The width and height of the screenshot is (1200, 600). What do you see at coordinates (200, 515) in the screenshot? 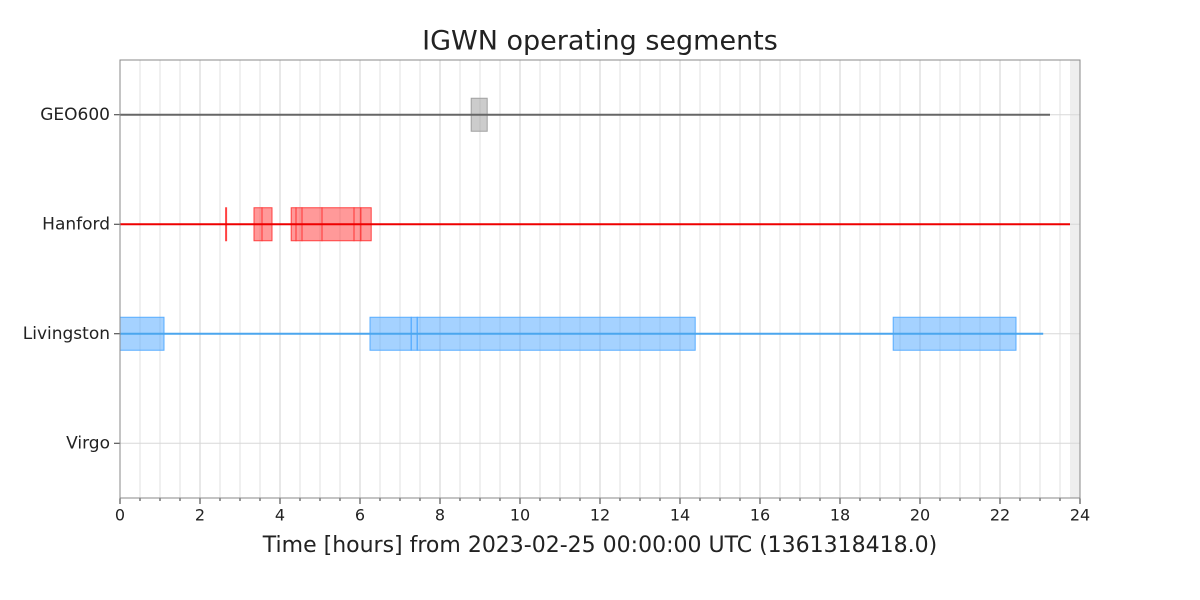
I see `x-tick-label: 2` at bounding box center [200, 515].